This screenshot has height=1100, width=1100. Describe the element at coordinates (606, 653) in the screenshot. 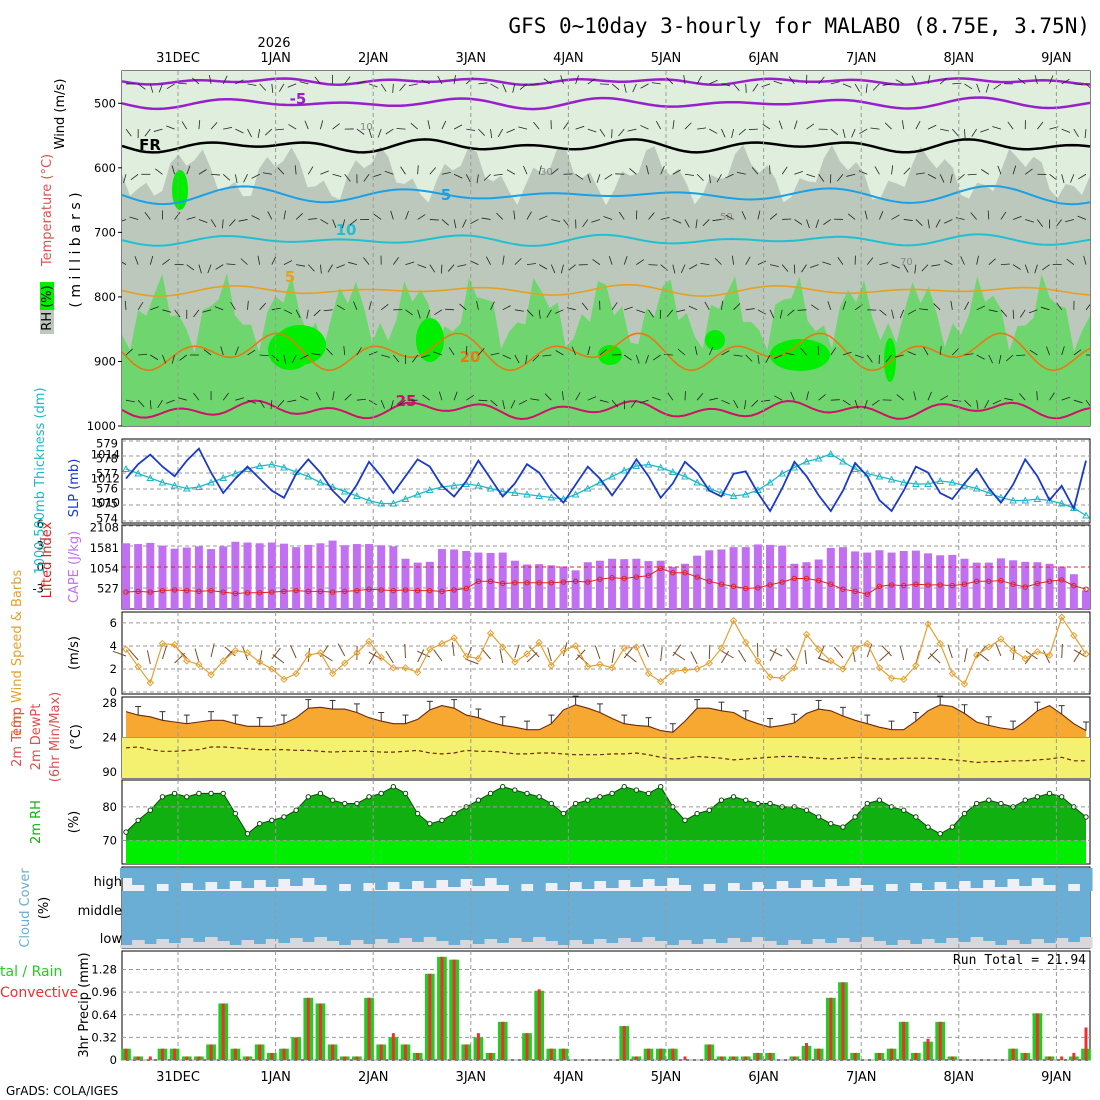

I see `wind10-frame` at that location.